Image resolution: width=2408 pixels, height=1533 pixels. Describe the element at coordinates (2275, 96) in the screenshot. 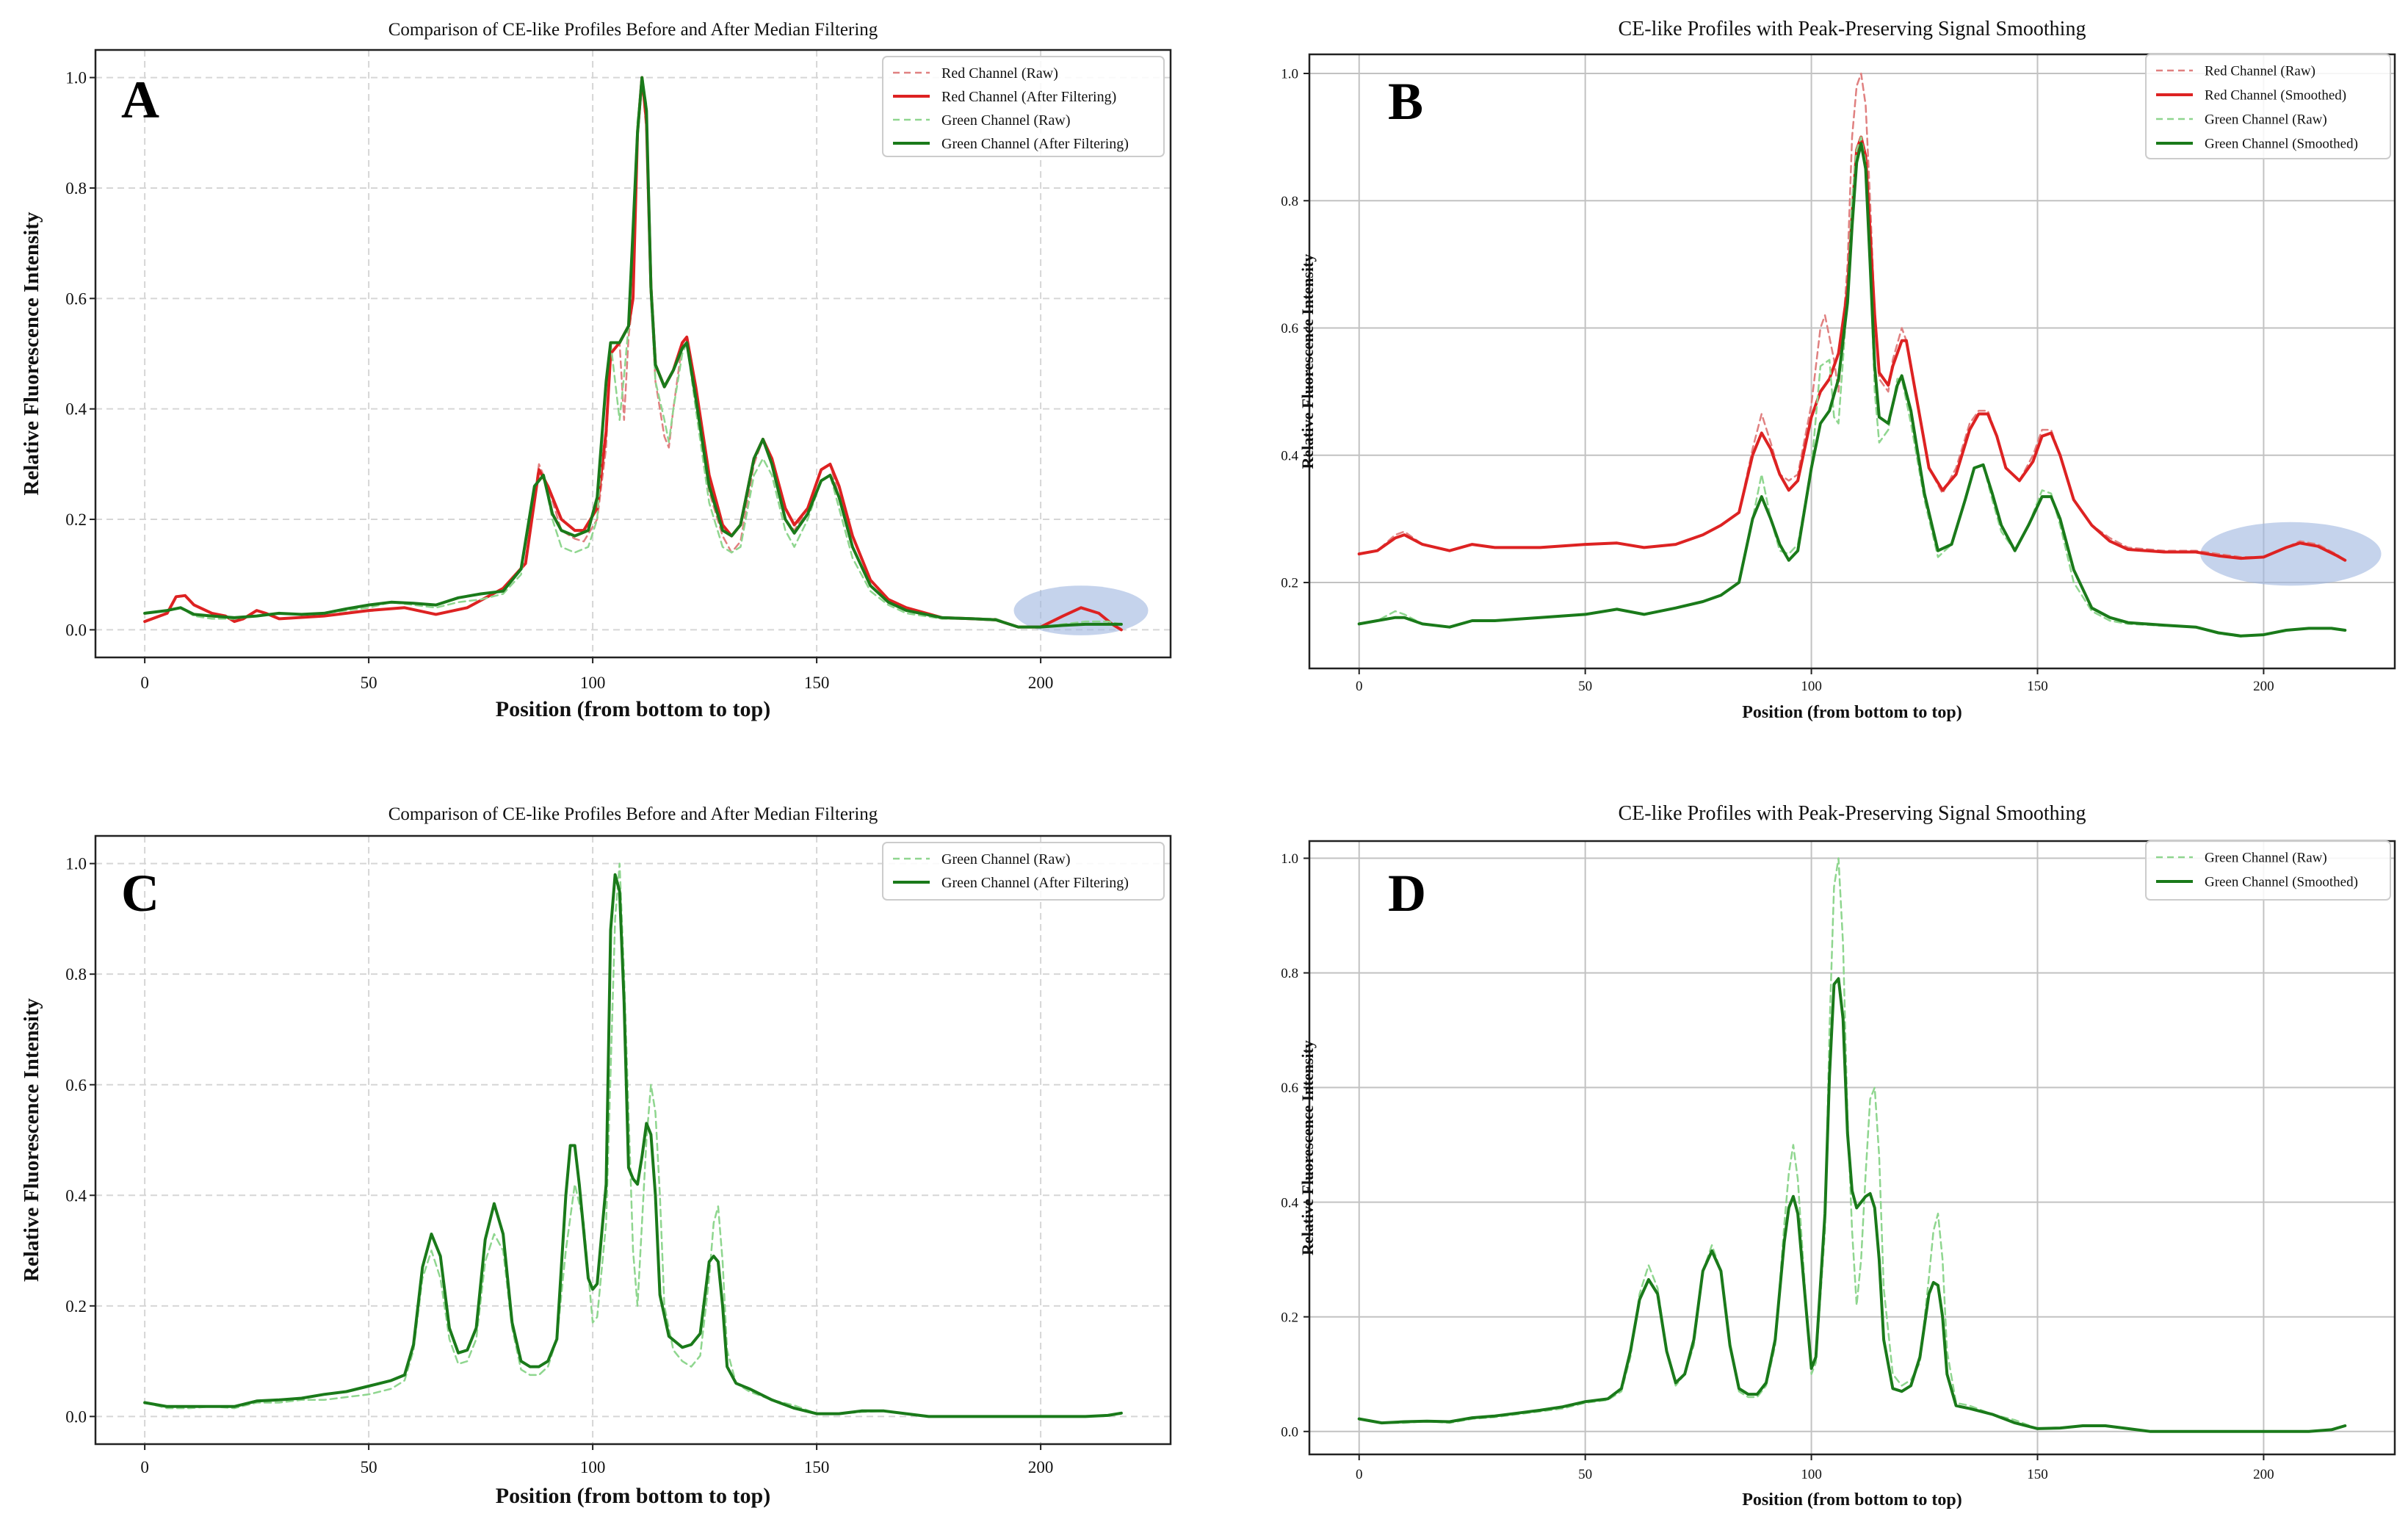

I see `legend-label: Red Channel (Smoothed)` at that location.